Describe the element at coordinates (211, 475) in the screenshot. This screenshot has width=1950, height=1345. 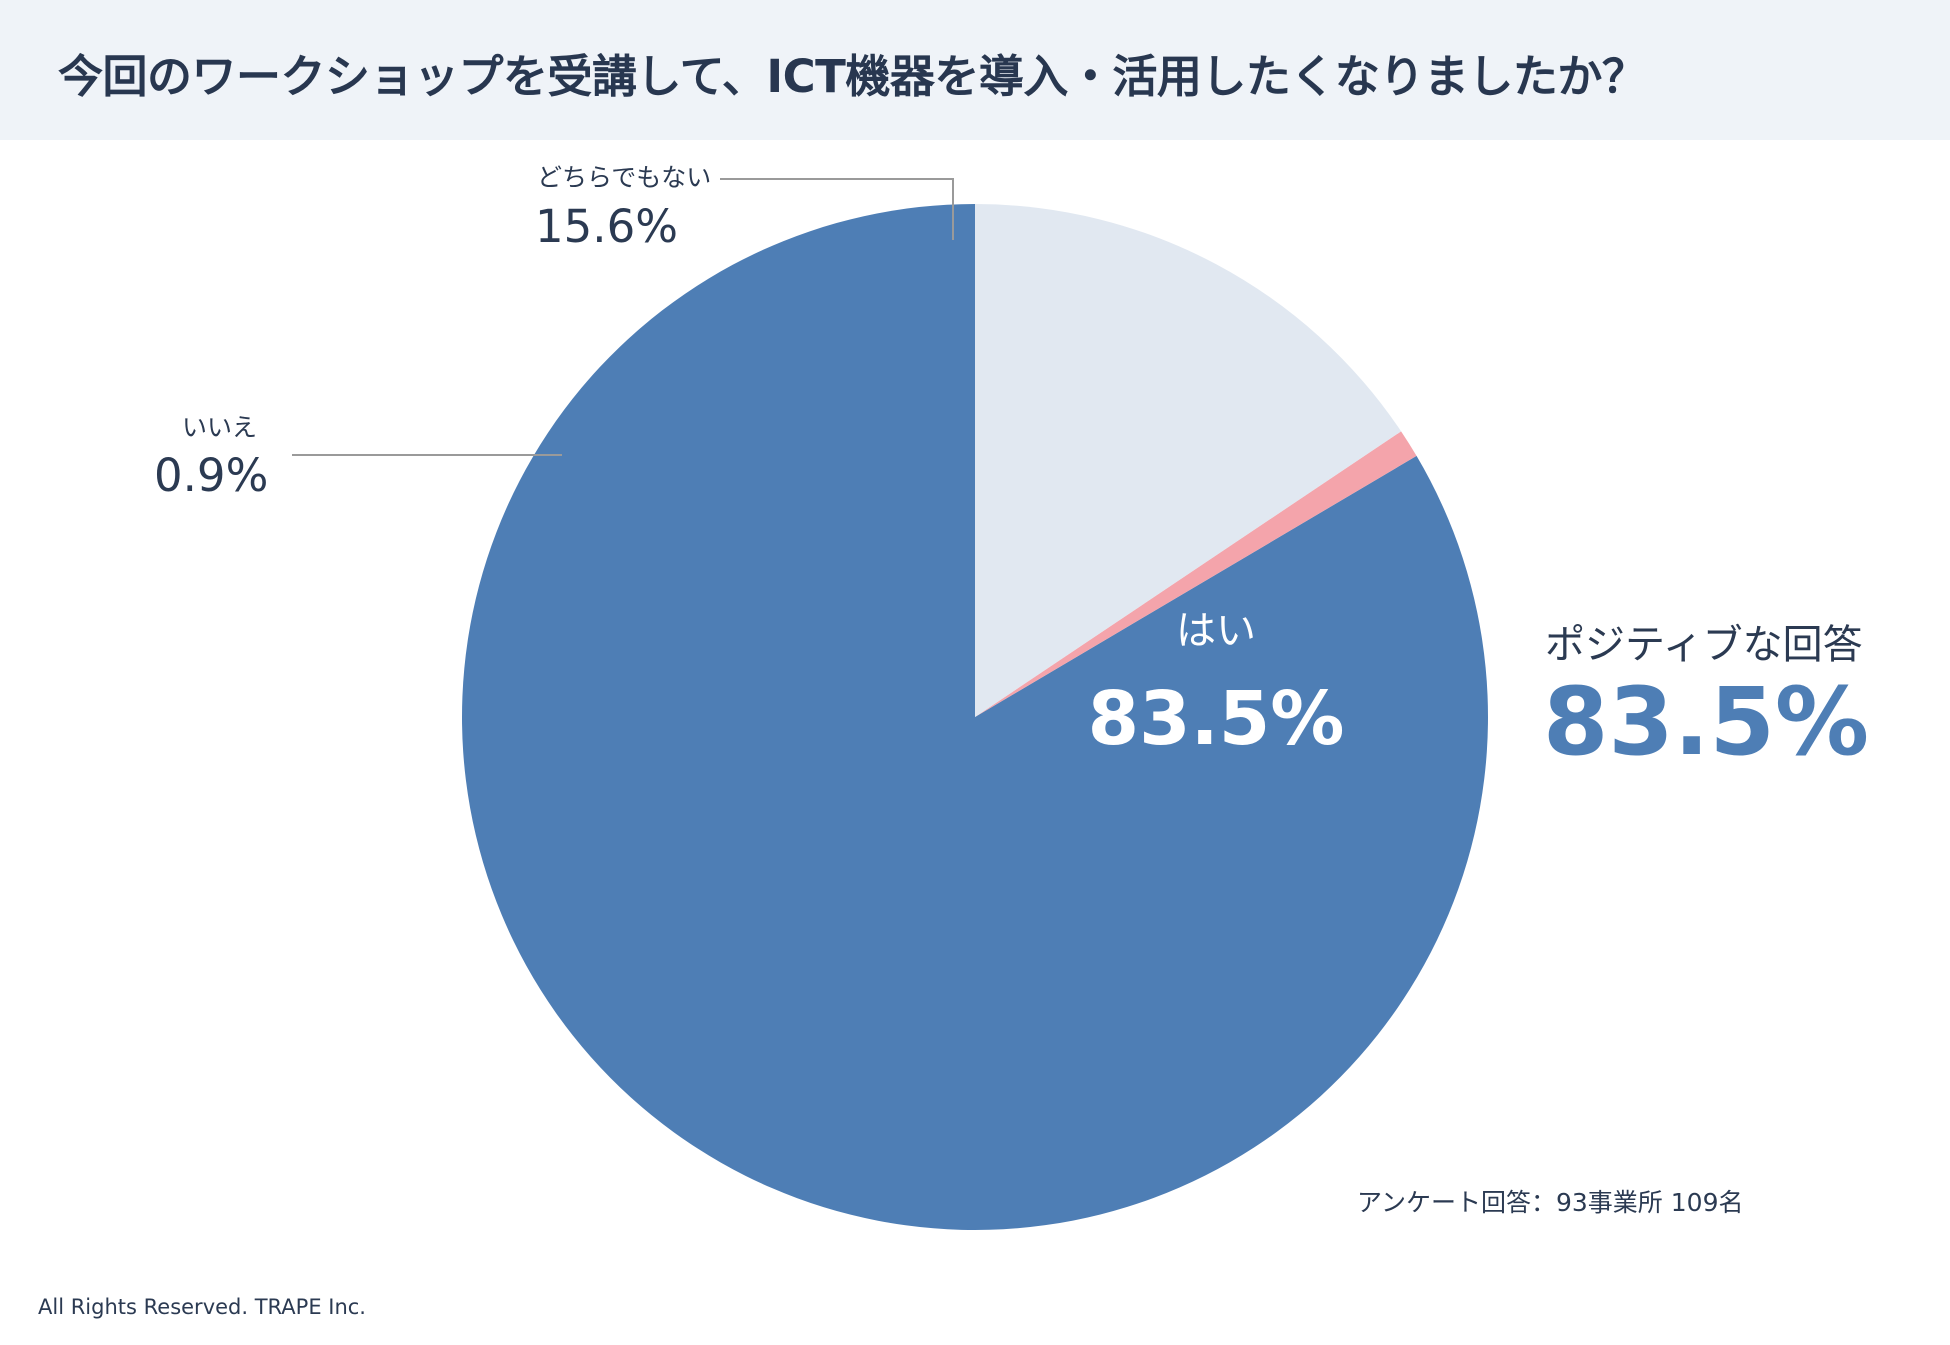
I see `slice-value-no: 0.9%` at that location.